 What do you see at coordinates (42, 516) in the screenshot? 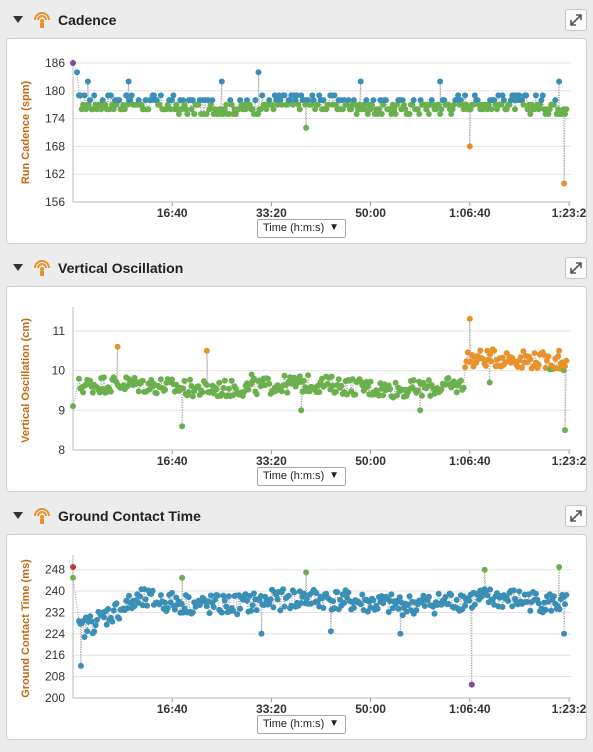
I see `sensor-icon` at bounding box center [42, 516].